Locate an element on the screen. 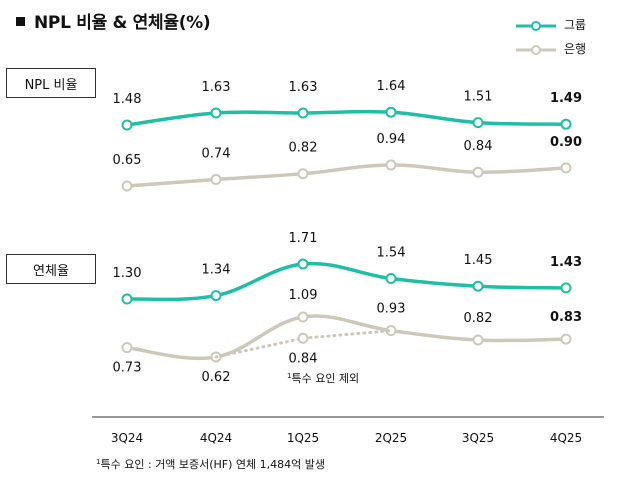  npl-ratio-label: NPL 비율 is located at coordinates (51, 83).